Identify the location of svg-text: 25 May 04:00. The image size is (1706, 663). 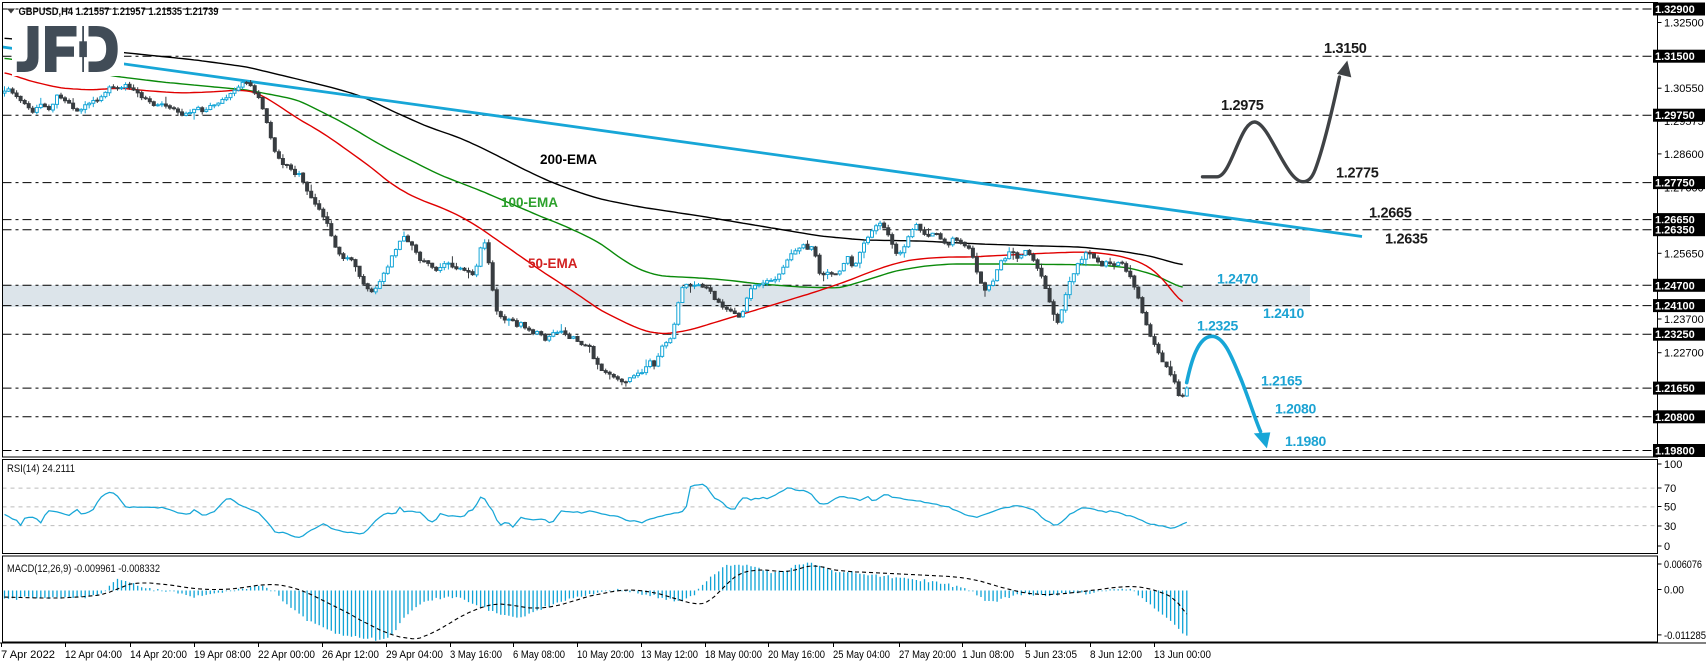
(861, 655).